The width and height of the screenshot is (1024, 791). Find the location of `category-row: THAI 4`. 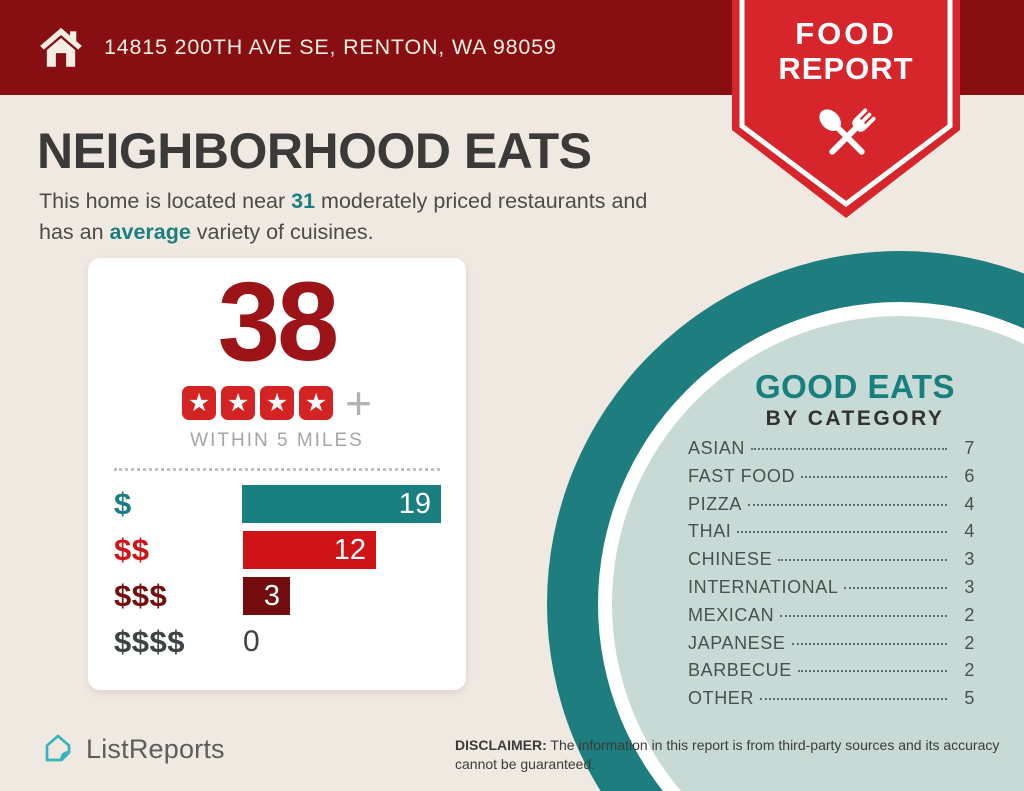

category-row: THAI 4 is located at coordinates (831, 535).